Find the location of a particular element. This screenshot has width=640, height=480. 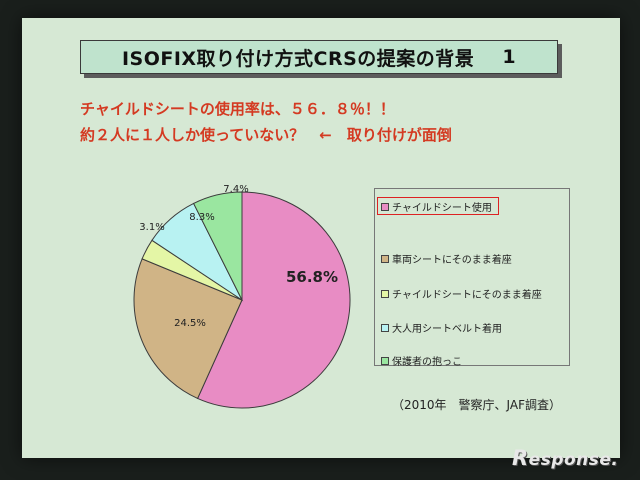

legend-highlight-frame is located at coordinates (438, 206).